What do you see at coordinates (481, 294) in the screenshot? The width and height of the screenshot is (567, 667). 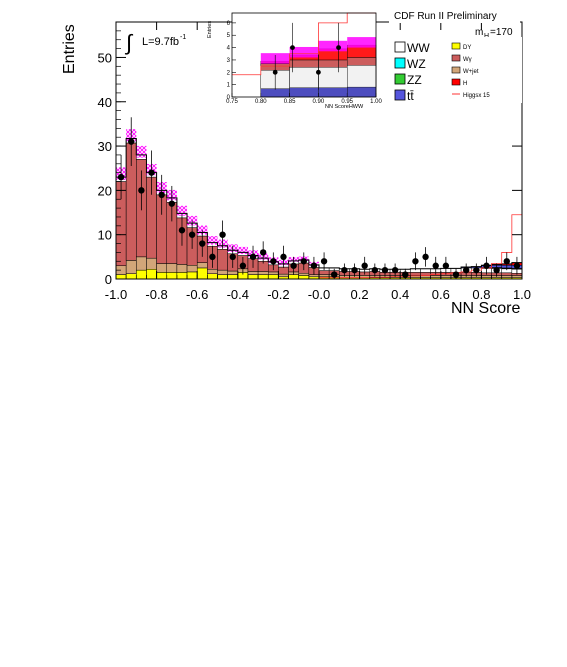 I see `x-tick-label: 0.8` at bounding box center [481, 294].